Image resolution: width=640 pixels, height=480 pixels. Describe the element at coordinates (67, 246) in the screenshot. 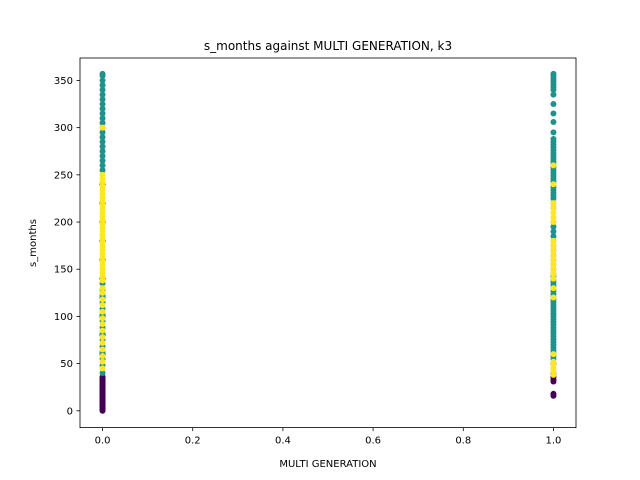

I see `y-axis: 0 50 100 150 200 250 300 350` at that location.